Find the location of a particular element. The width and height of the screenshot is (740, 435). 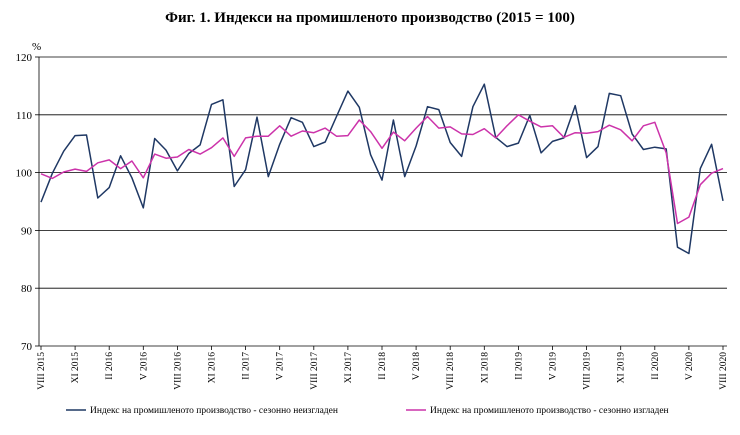

y-tick-label: 100 is located at coordinates (24, 174).